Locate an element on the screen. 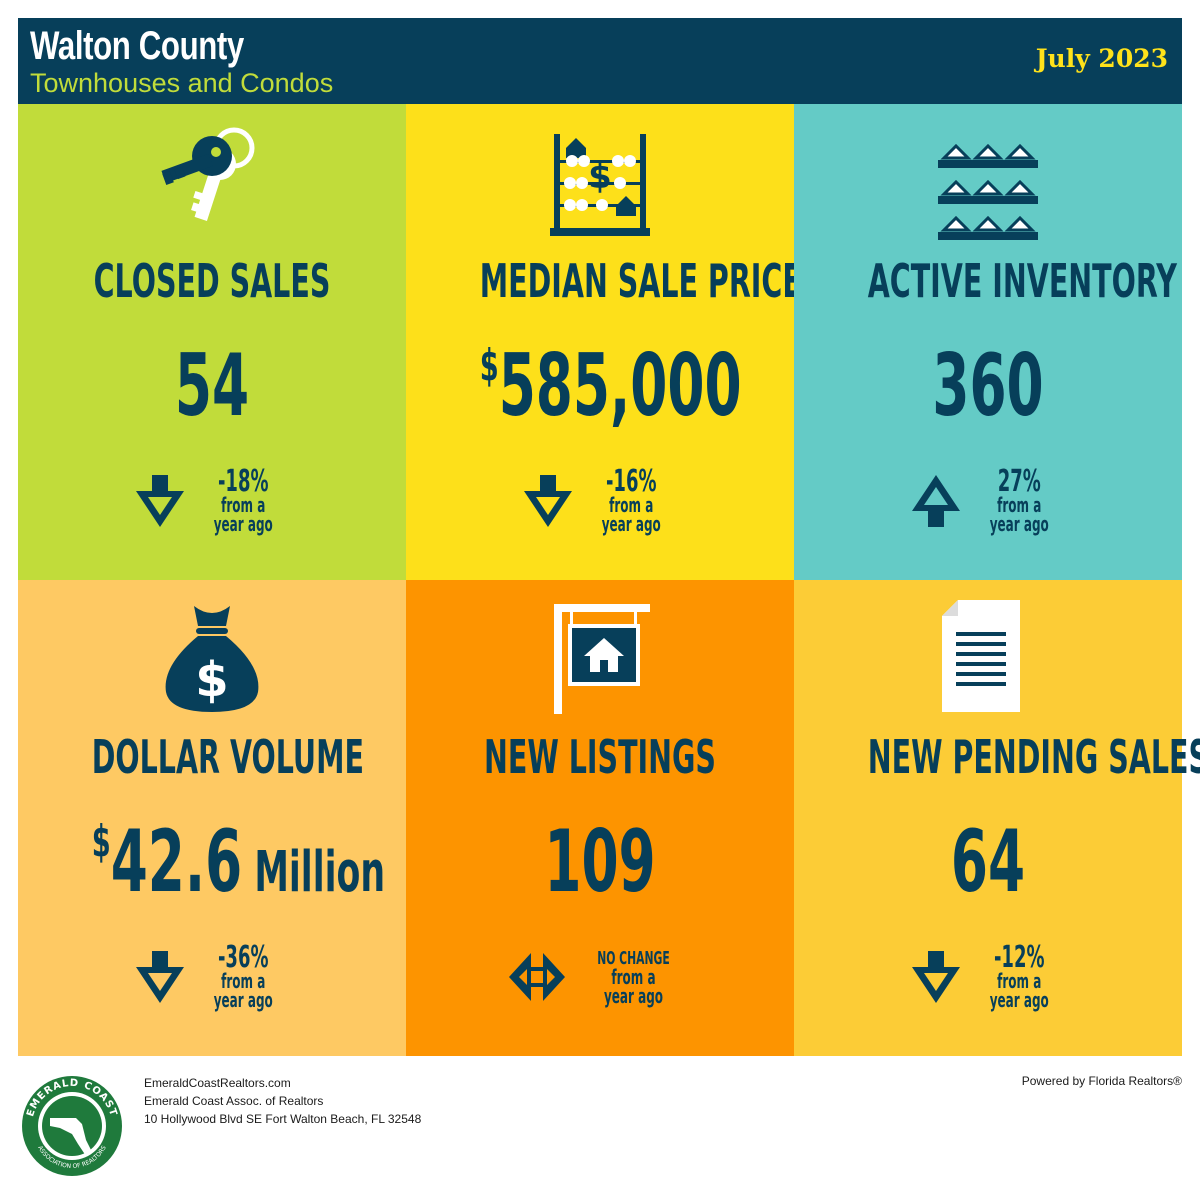 This screenshot has height=1200, width=1200. tile-new-listings: NEW LISTINGS 109 NO CHANGE from a year ago is located at coordinates (600, 818).